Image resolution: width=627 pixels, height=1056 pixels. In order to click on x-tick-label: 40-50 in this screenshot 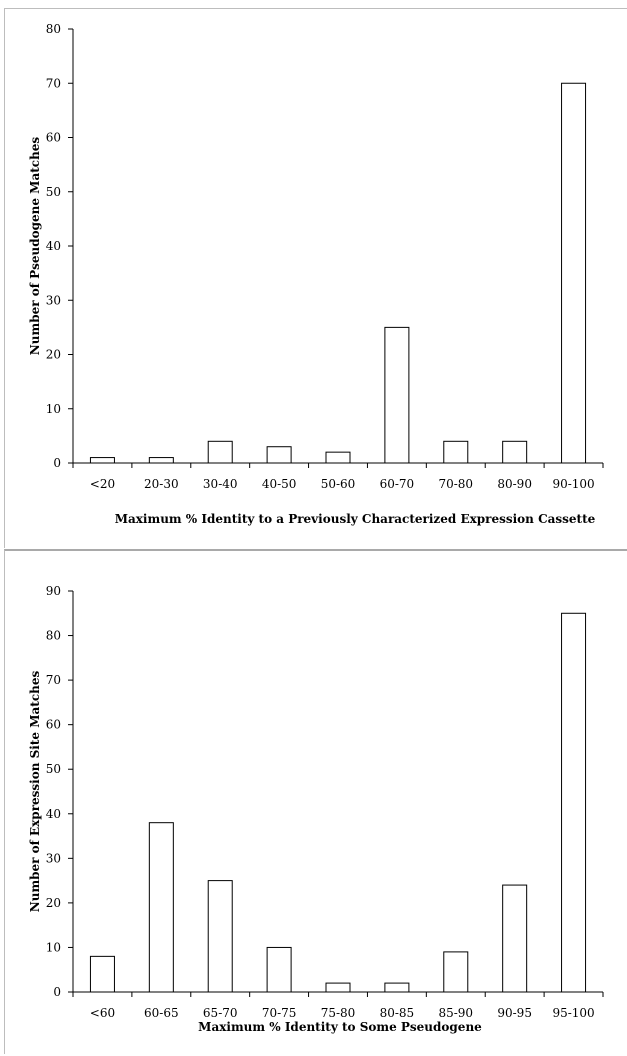, I will do `click(279, 484)`.